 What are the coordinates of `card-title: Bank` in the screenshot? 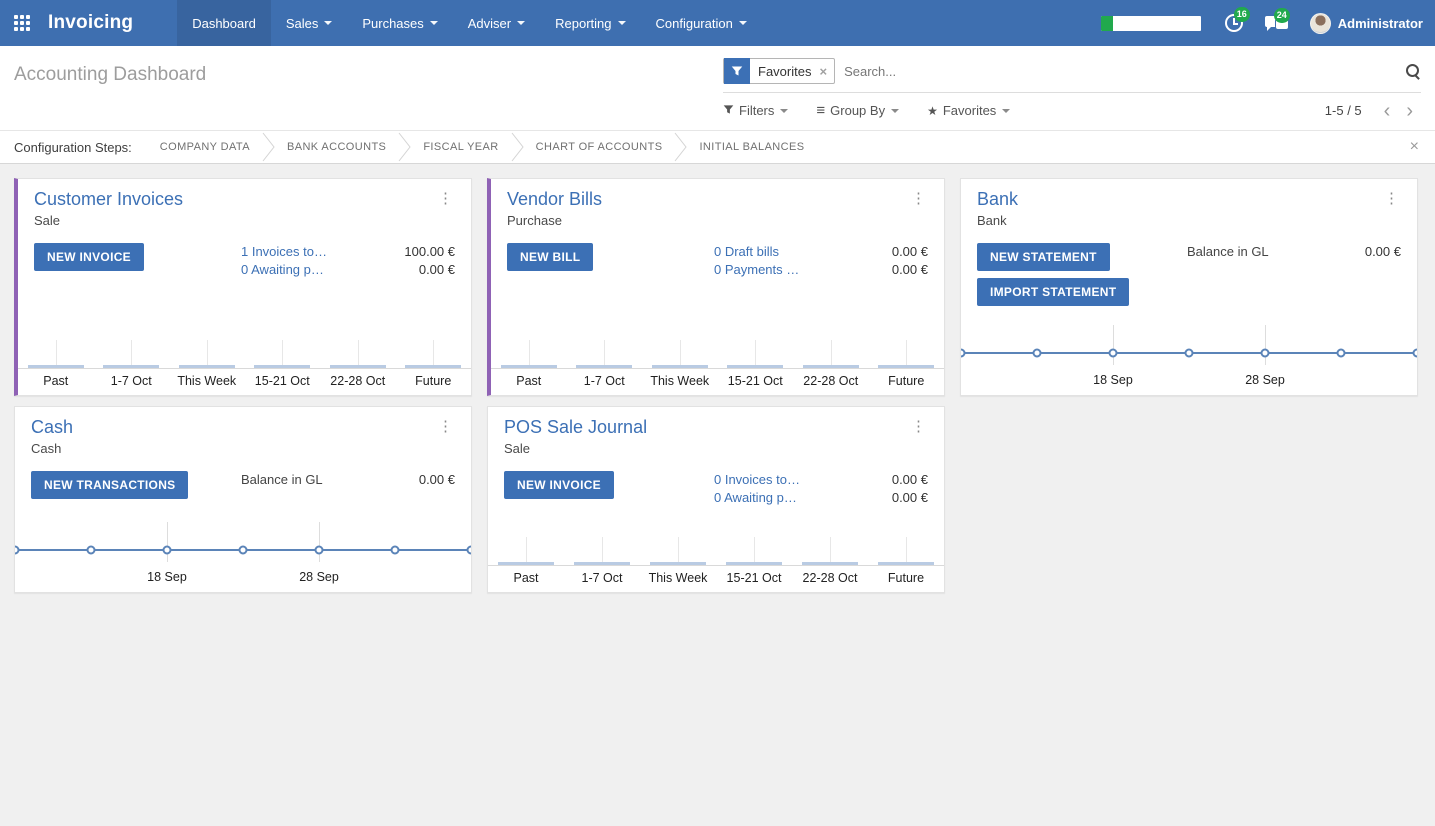 It's located at (998, 199).